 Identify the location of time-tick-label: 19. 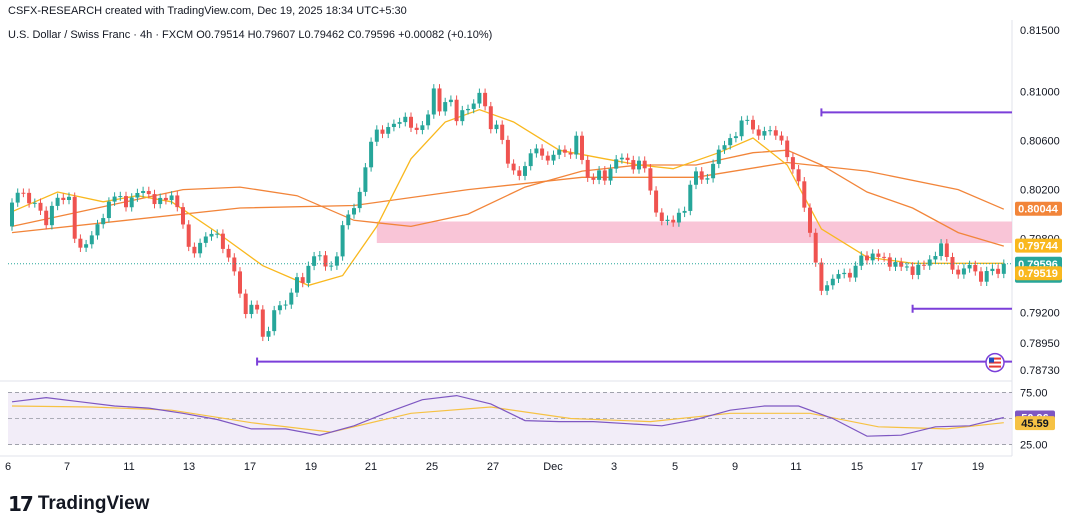
(311, 467).